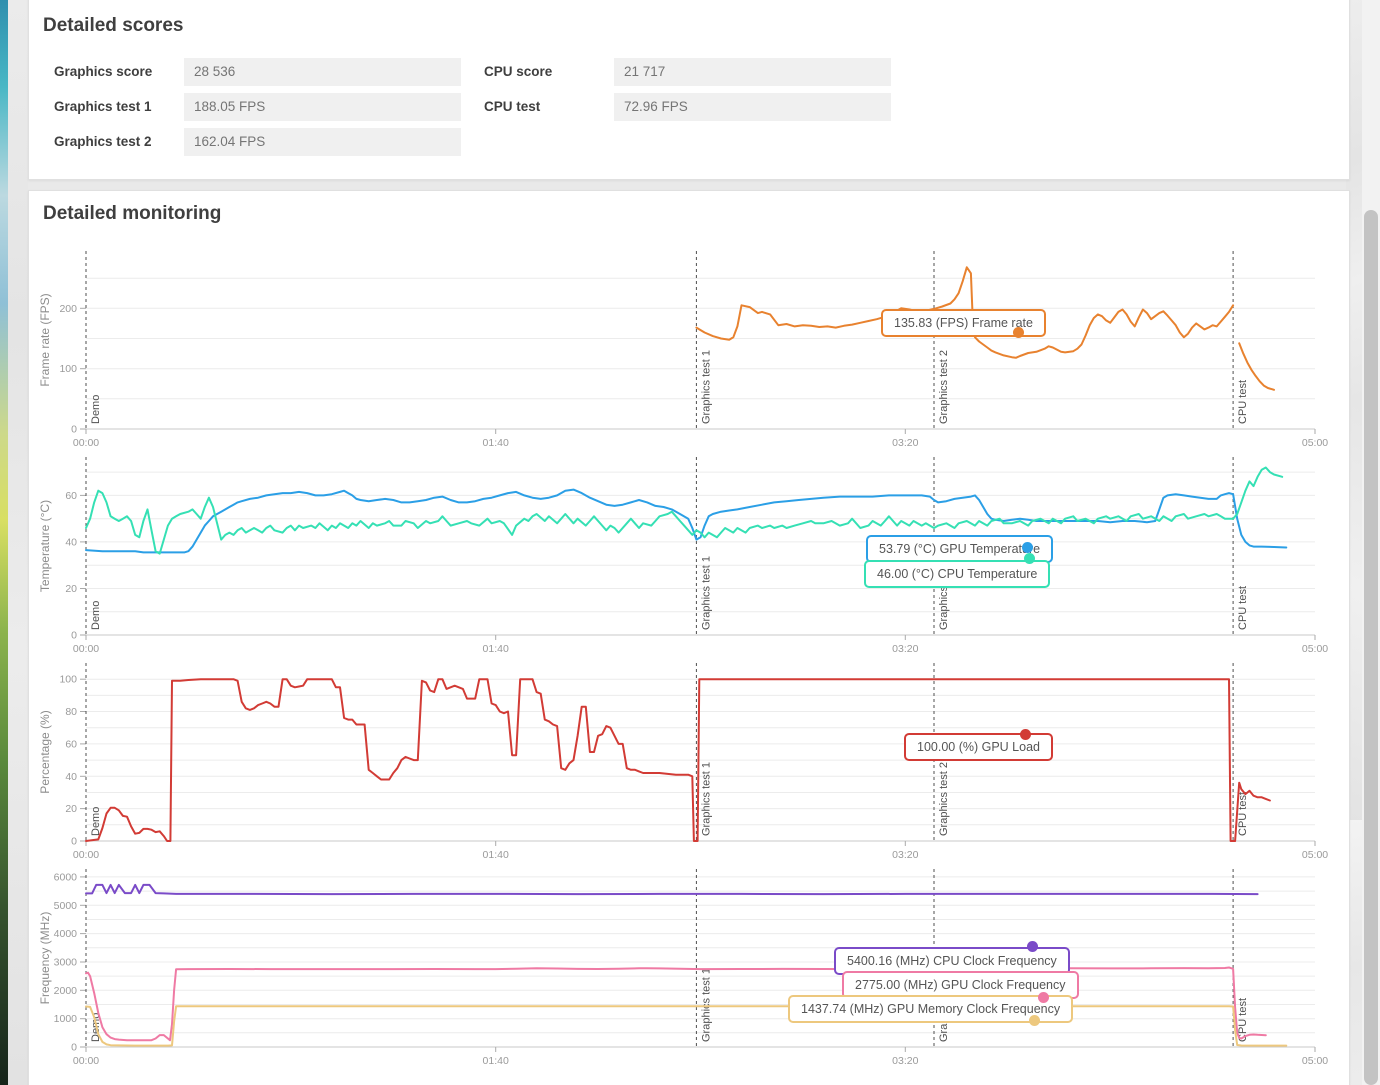  Describe the element at coordinates (518, 71) in the screenshot. I see `cpu-score-label: CPU score` at that location.